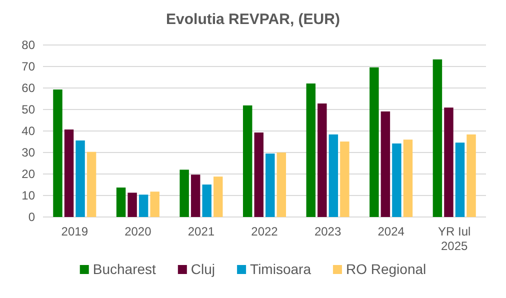  Describe the element at coordinates (386, 269) in the screenshot. I see `legend-label: RO Regional` at that location.